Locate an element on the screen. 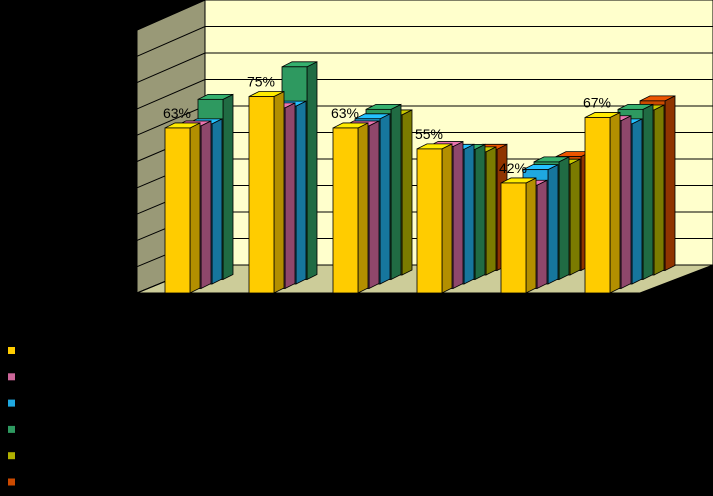  value-label: 75% is located at coordinates (261, 82).